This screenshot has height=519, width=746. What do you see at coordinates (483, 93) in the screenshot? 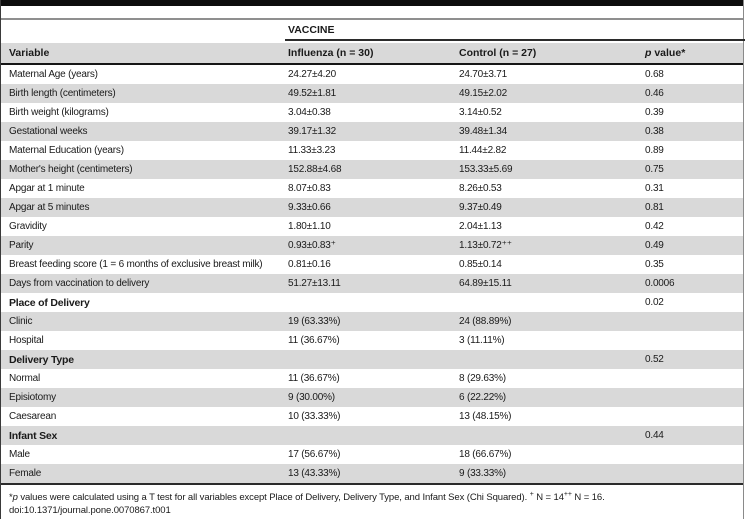
I see `cell-control: 49.15±2.02` at bounding box center [483, 93].